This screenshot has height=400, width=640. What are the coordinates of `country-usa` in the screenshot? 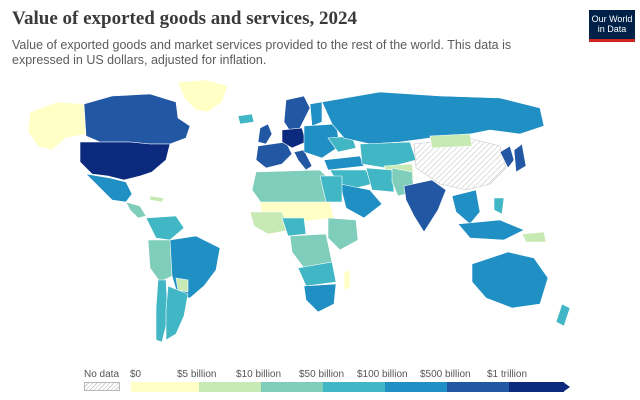 It's located at (125, 161).